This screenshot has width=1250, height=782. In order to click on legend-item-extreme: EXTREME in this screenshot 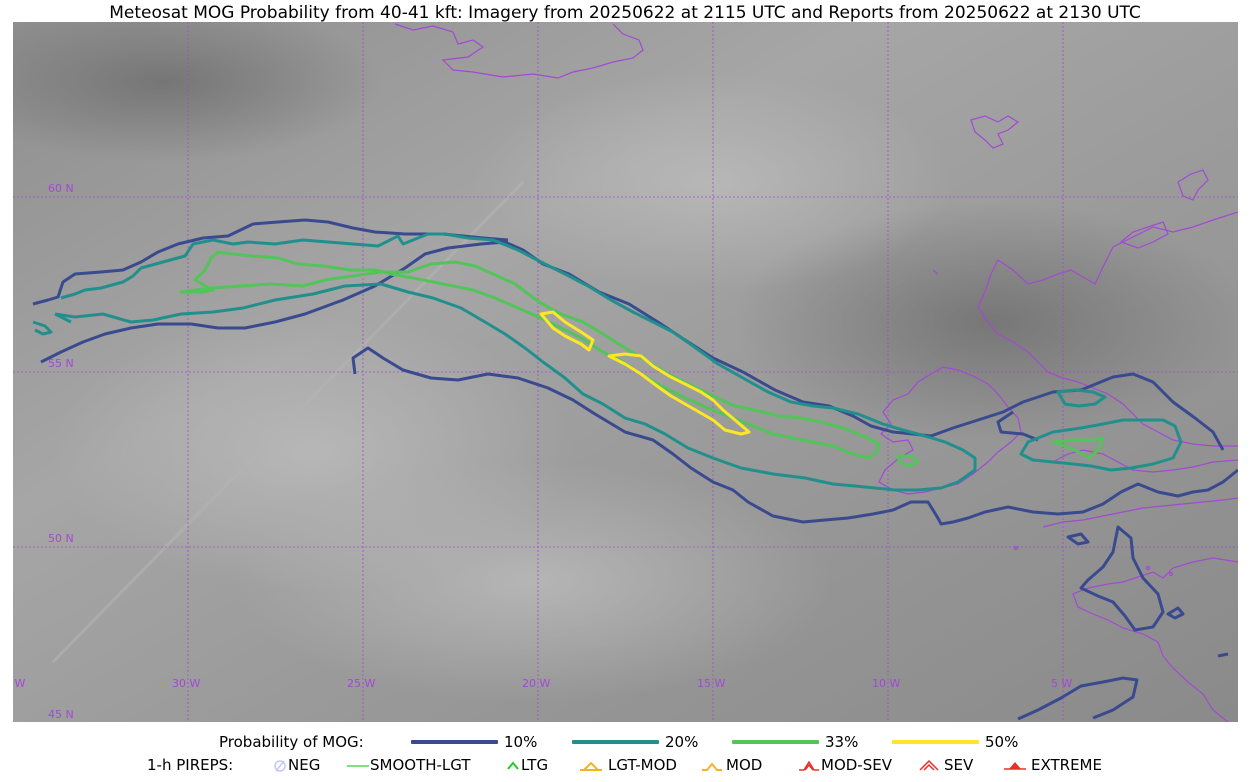, I will do `click(1052, 765)`.